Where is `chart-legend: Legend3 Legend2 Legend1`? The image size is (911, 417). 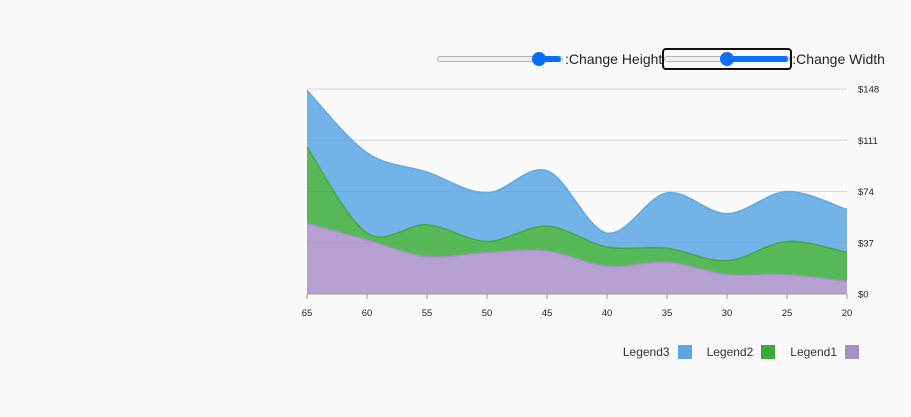 chart-legend: Legend3 Legend2 Legend1 is located at coordinates (733, 352).